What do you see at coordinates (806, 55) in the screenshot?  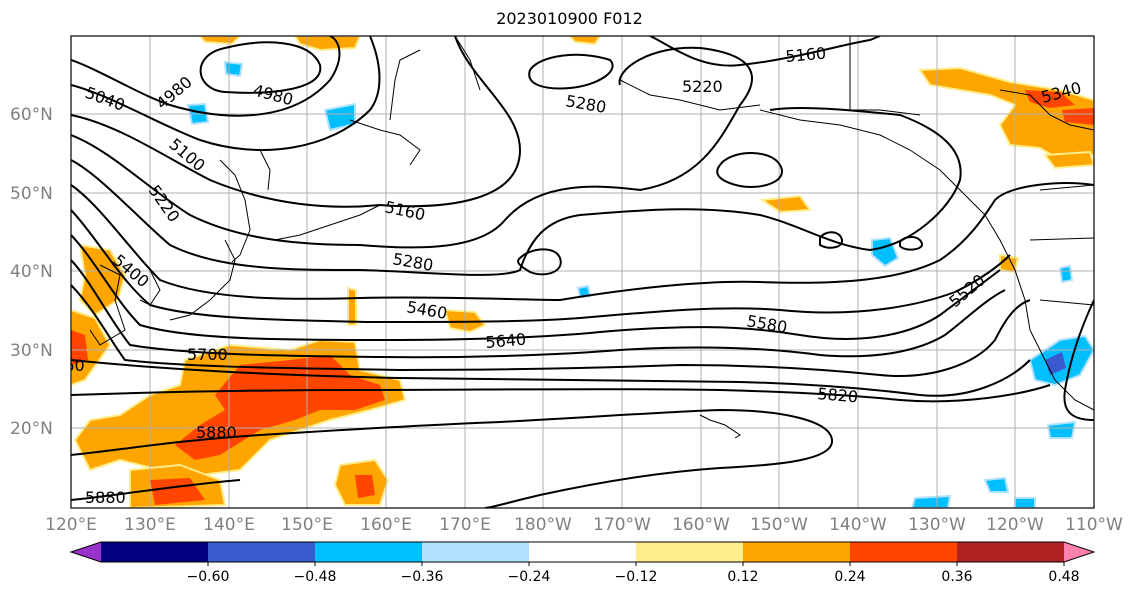 I see `contour-label: 5160` at bounding box center [806, 55].